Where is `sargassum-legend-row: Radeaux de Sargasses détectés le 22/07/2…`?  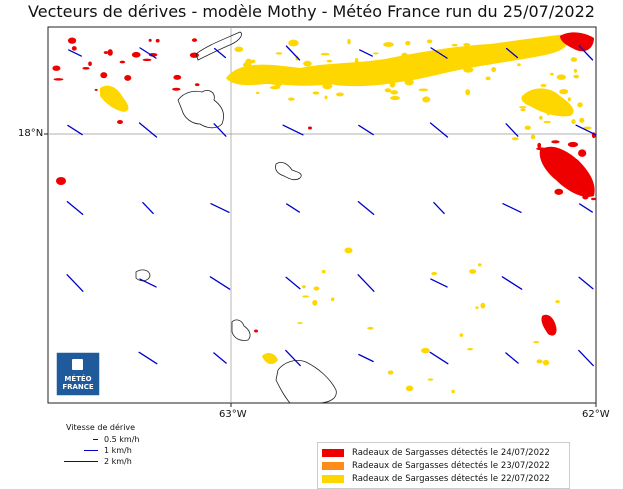
sargassum-legend-row: Radeaux de Sargasses détectés le 22/07/2… is located at coordinates (443, 478).